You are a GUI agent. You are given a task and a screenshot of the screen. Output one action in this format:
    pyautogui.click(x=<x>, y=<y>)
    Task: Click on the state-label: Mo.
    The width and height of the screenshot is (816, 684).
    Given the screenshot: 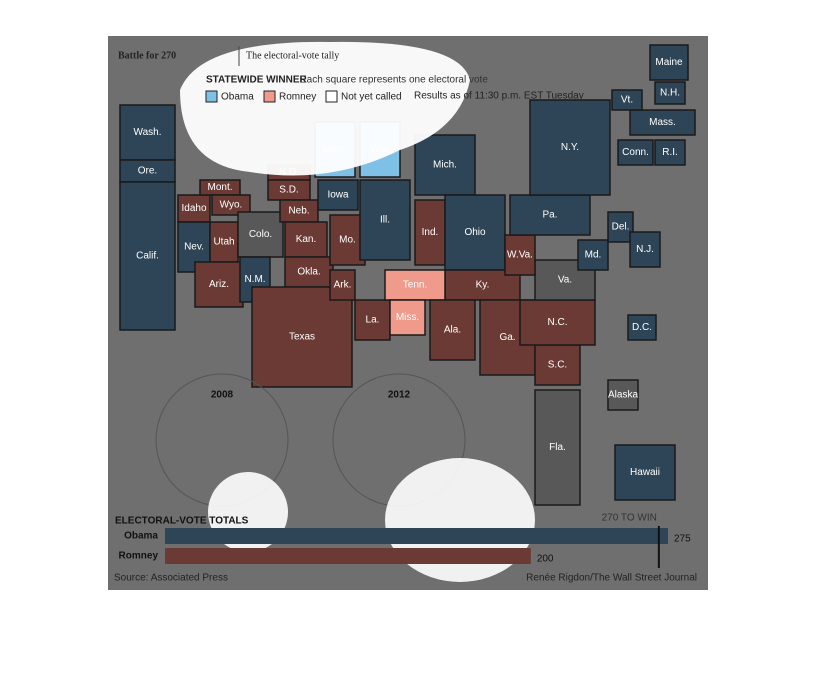 What is the action you would take?
    pyautogui.click(x=347, y=240)
    